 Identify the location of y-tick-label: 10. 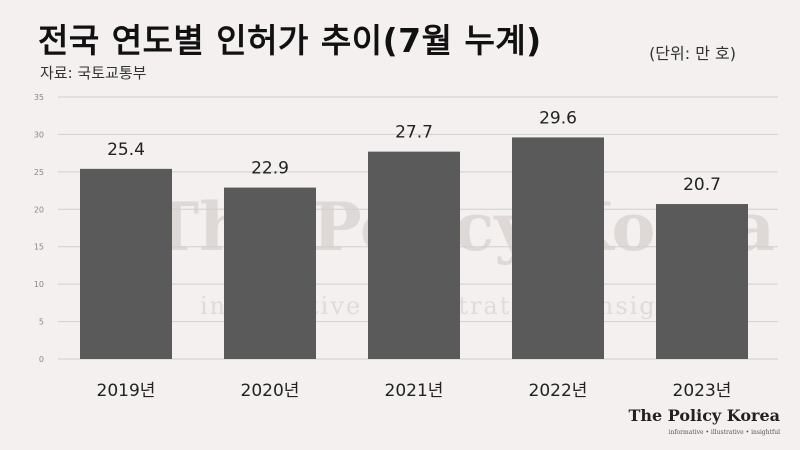
(39, 284).